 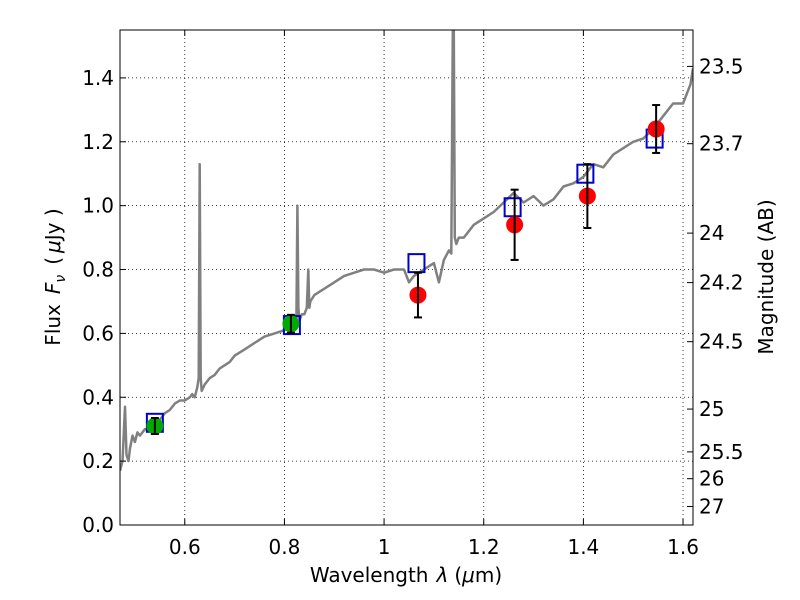 I want to click on svg-text: FluxFν(μJy ), so click(x=55, y=276).